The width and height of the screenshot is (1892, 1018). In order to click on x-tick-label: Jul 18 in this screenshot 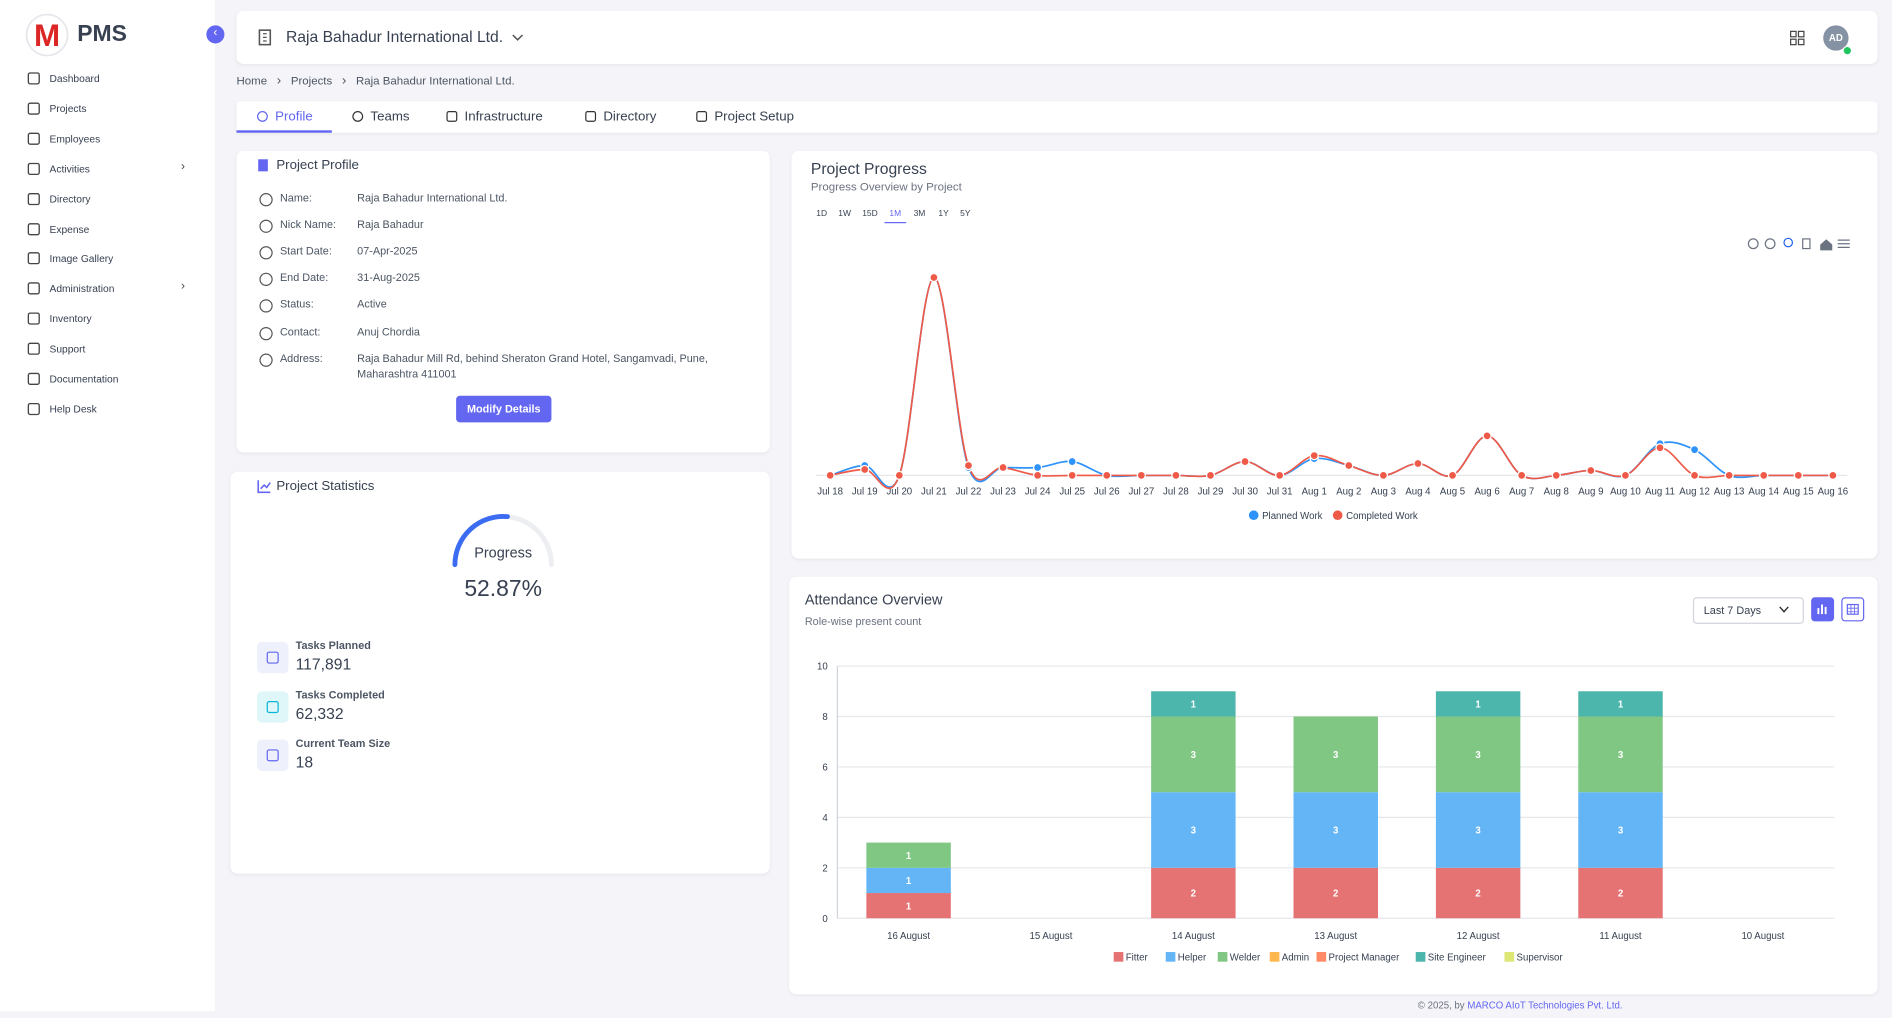, I will do `click(830, 492)`.